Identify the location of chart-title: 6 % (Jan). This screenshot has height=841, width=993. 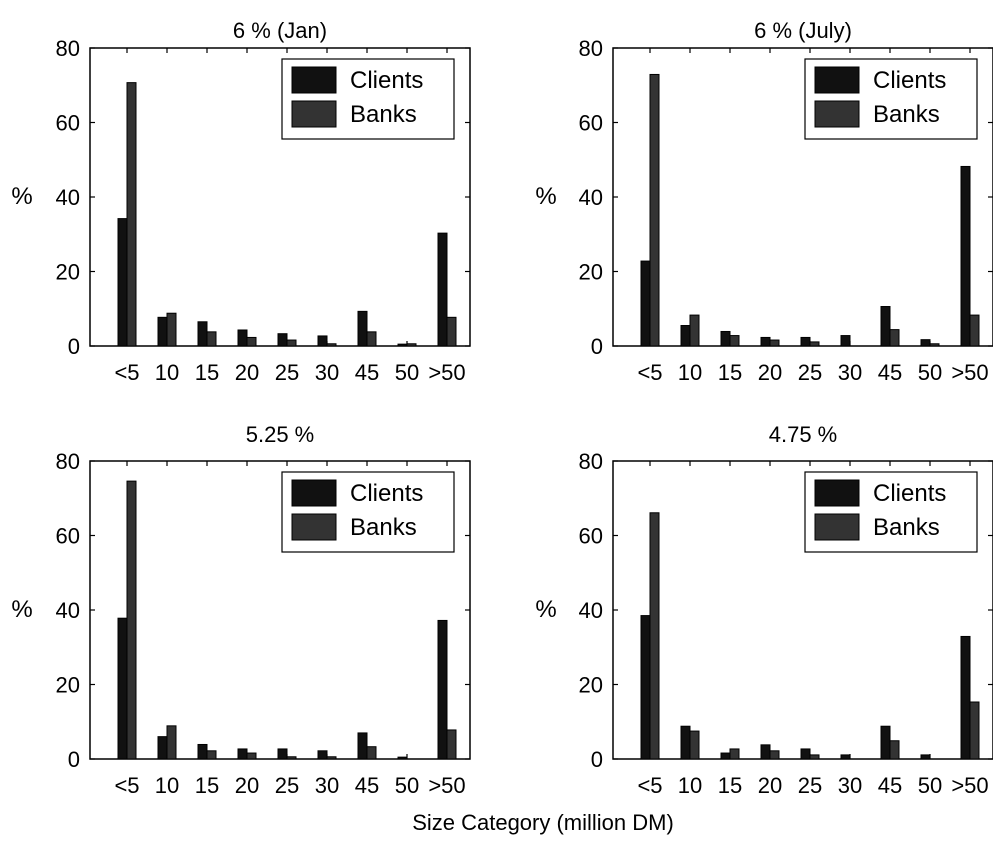
(280, 30).